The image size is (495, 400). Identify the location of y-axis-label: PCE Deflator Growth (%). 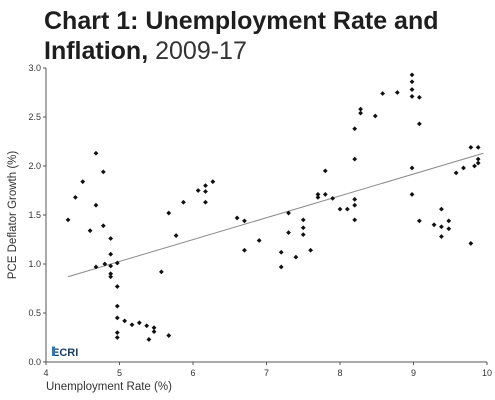
(13, 215).